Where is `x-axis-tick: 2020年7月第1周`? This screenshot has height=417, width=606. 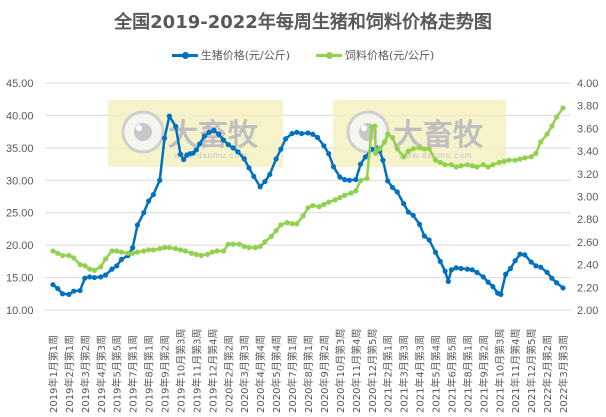 x-axis-tick: 2020年7月第1周 is located at coordinates (292, 374).